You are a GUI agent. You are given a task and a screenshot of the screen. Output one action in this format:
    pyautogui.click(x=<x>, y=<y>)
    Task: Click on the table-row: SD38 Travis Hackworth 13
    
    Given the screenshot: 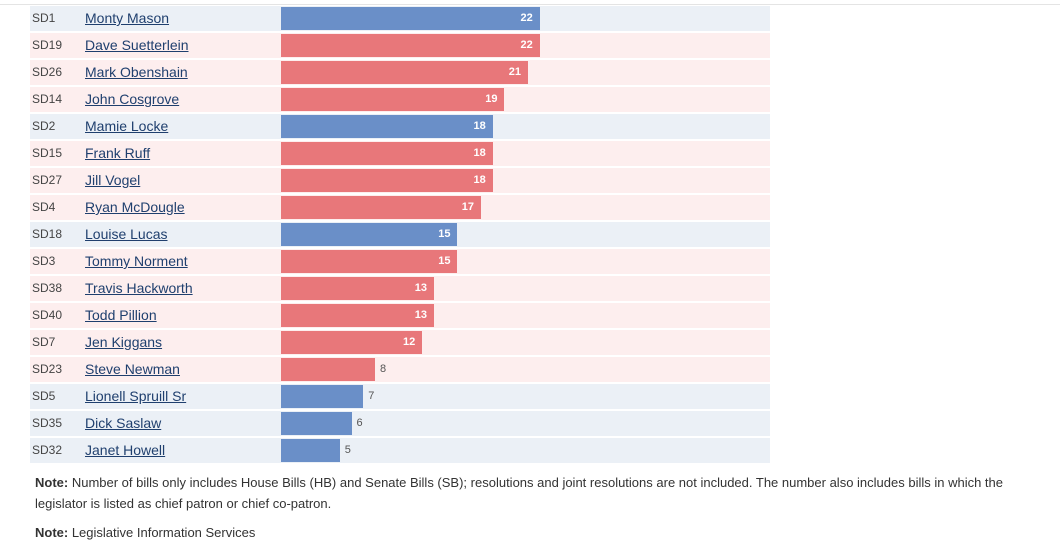 What is the action you would take?
    pyautogui.click(x=400, y=288)
    